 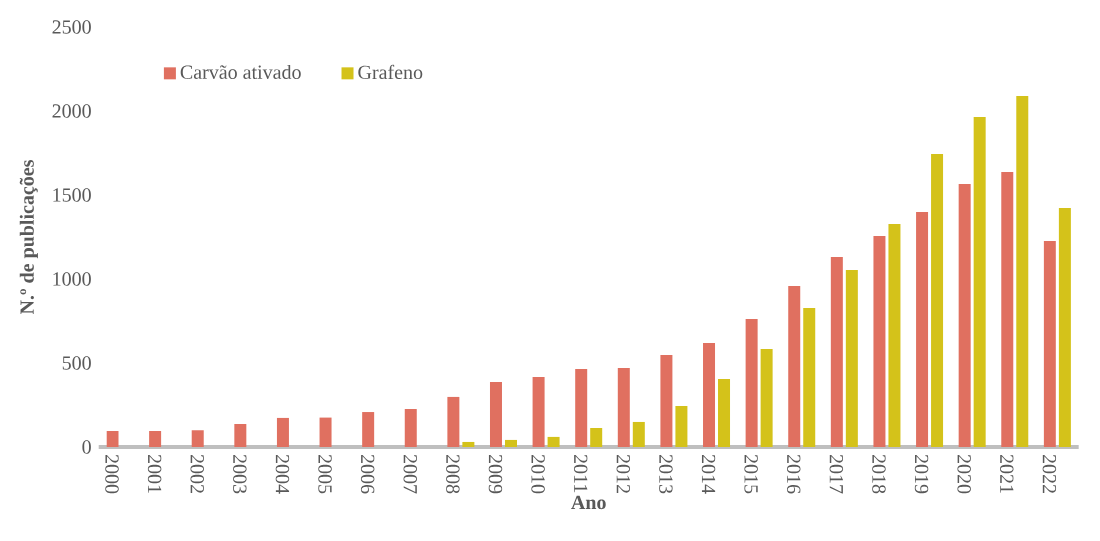 What do you see at coordinates (879, 474) in the screenshot?
I see `x-tick-label: 2018` at bounding box center [879, 474].